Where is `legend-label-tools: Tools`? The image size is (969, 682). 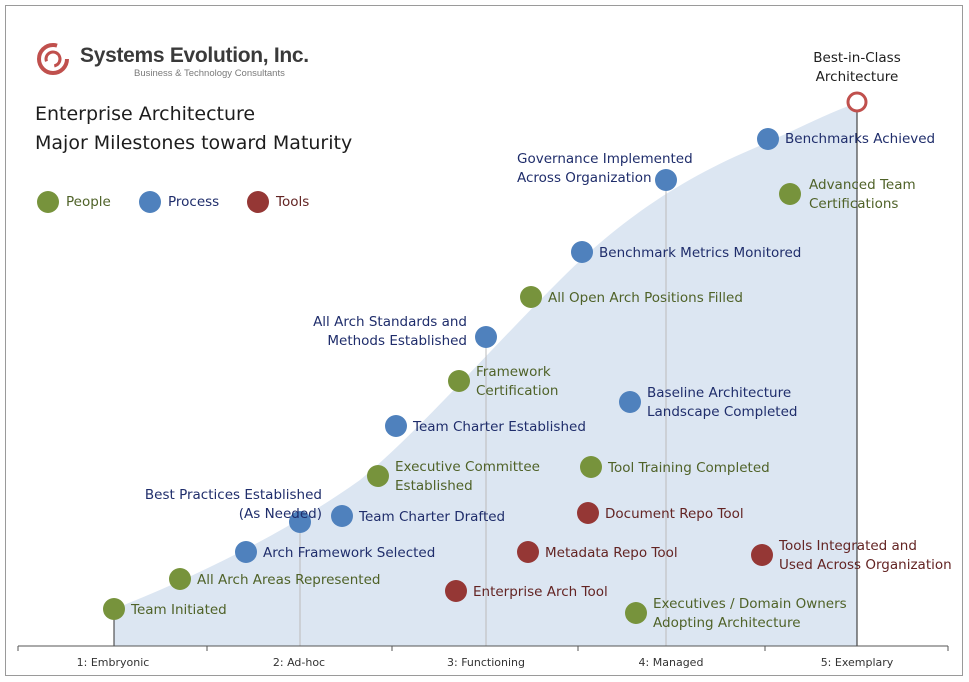 legend-label-tools: Tools is located at coordinates (292, 202).